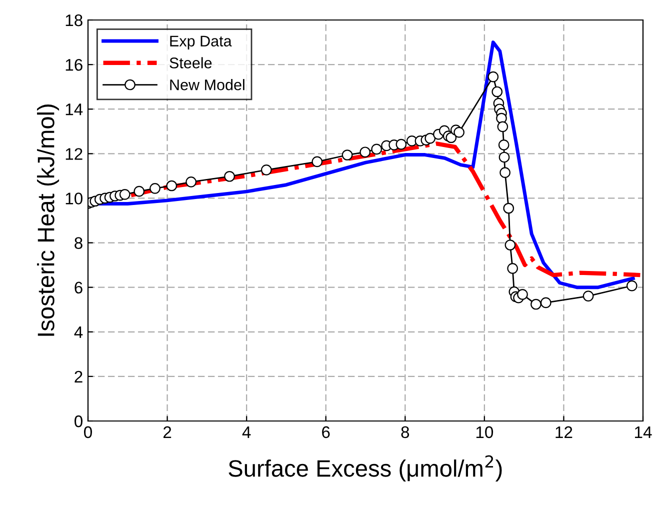 The height and width of the screenshot is (506, 655). Describe the element at coordinates (246, 432) in the screenshot. I see `x-tick-label: 4` at that location.